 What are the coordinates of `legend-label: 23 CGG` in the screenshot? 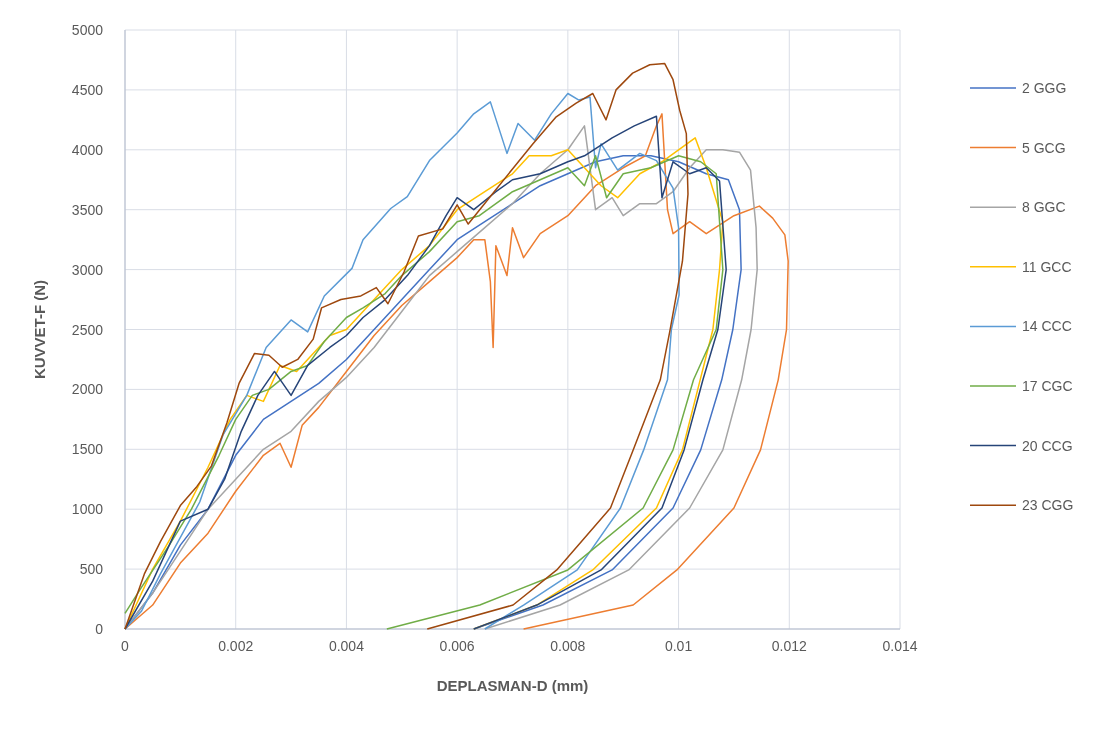 It's located at (1048, 505).